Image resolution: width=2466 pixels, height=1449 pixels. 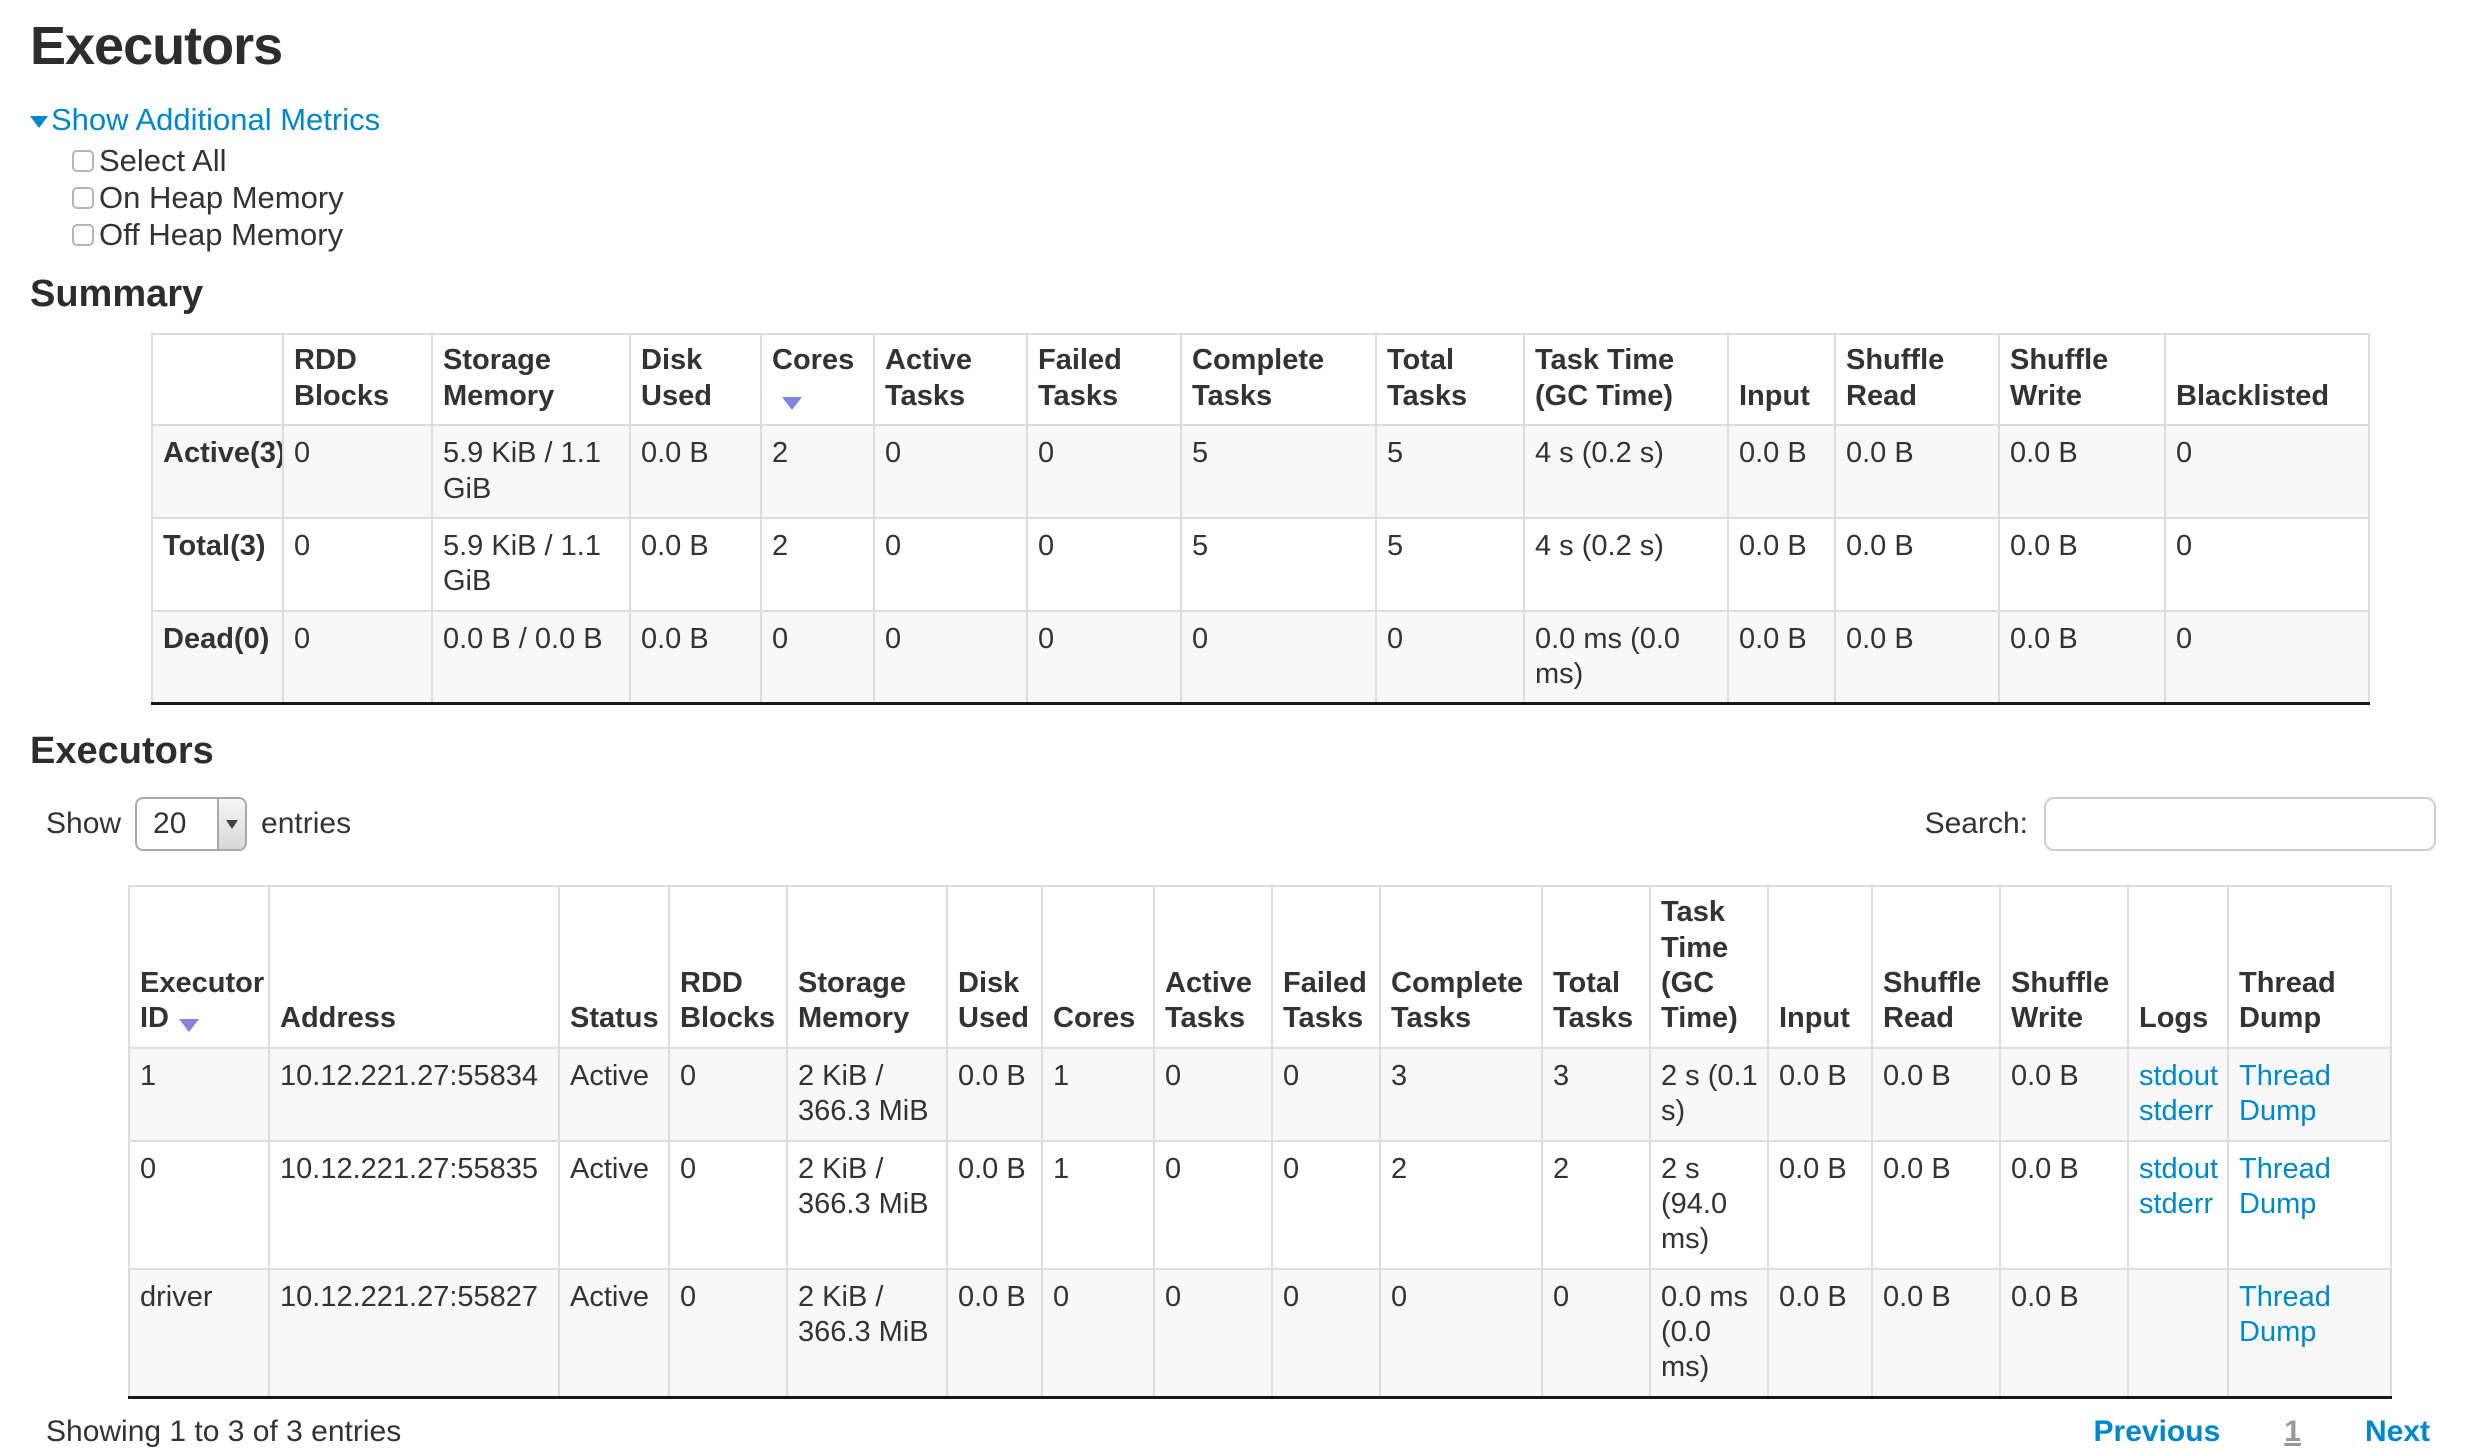 What do you see at coordinates (2292, 1431) in the screenshot?
I see `page-number-1: 1` at bounding box center [2292, 1431].